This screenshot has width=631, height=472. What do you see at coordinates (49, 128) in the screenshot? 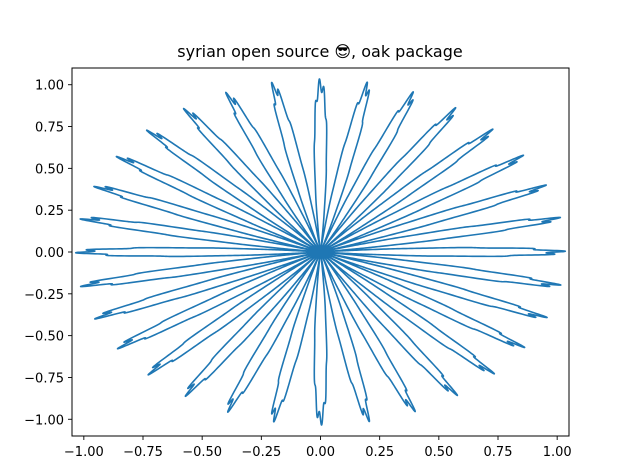
I see `y-tick-label: 0.75` at bounding box center [49, 128].